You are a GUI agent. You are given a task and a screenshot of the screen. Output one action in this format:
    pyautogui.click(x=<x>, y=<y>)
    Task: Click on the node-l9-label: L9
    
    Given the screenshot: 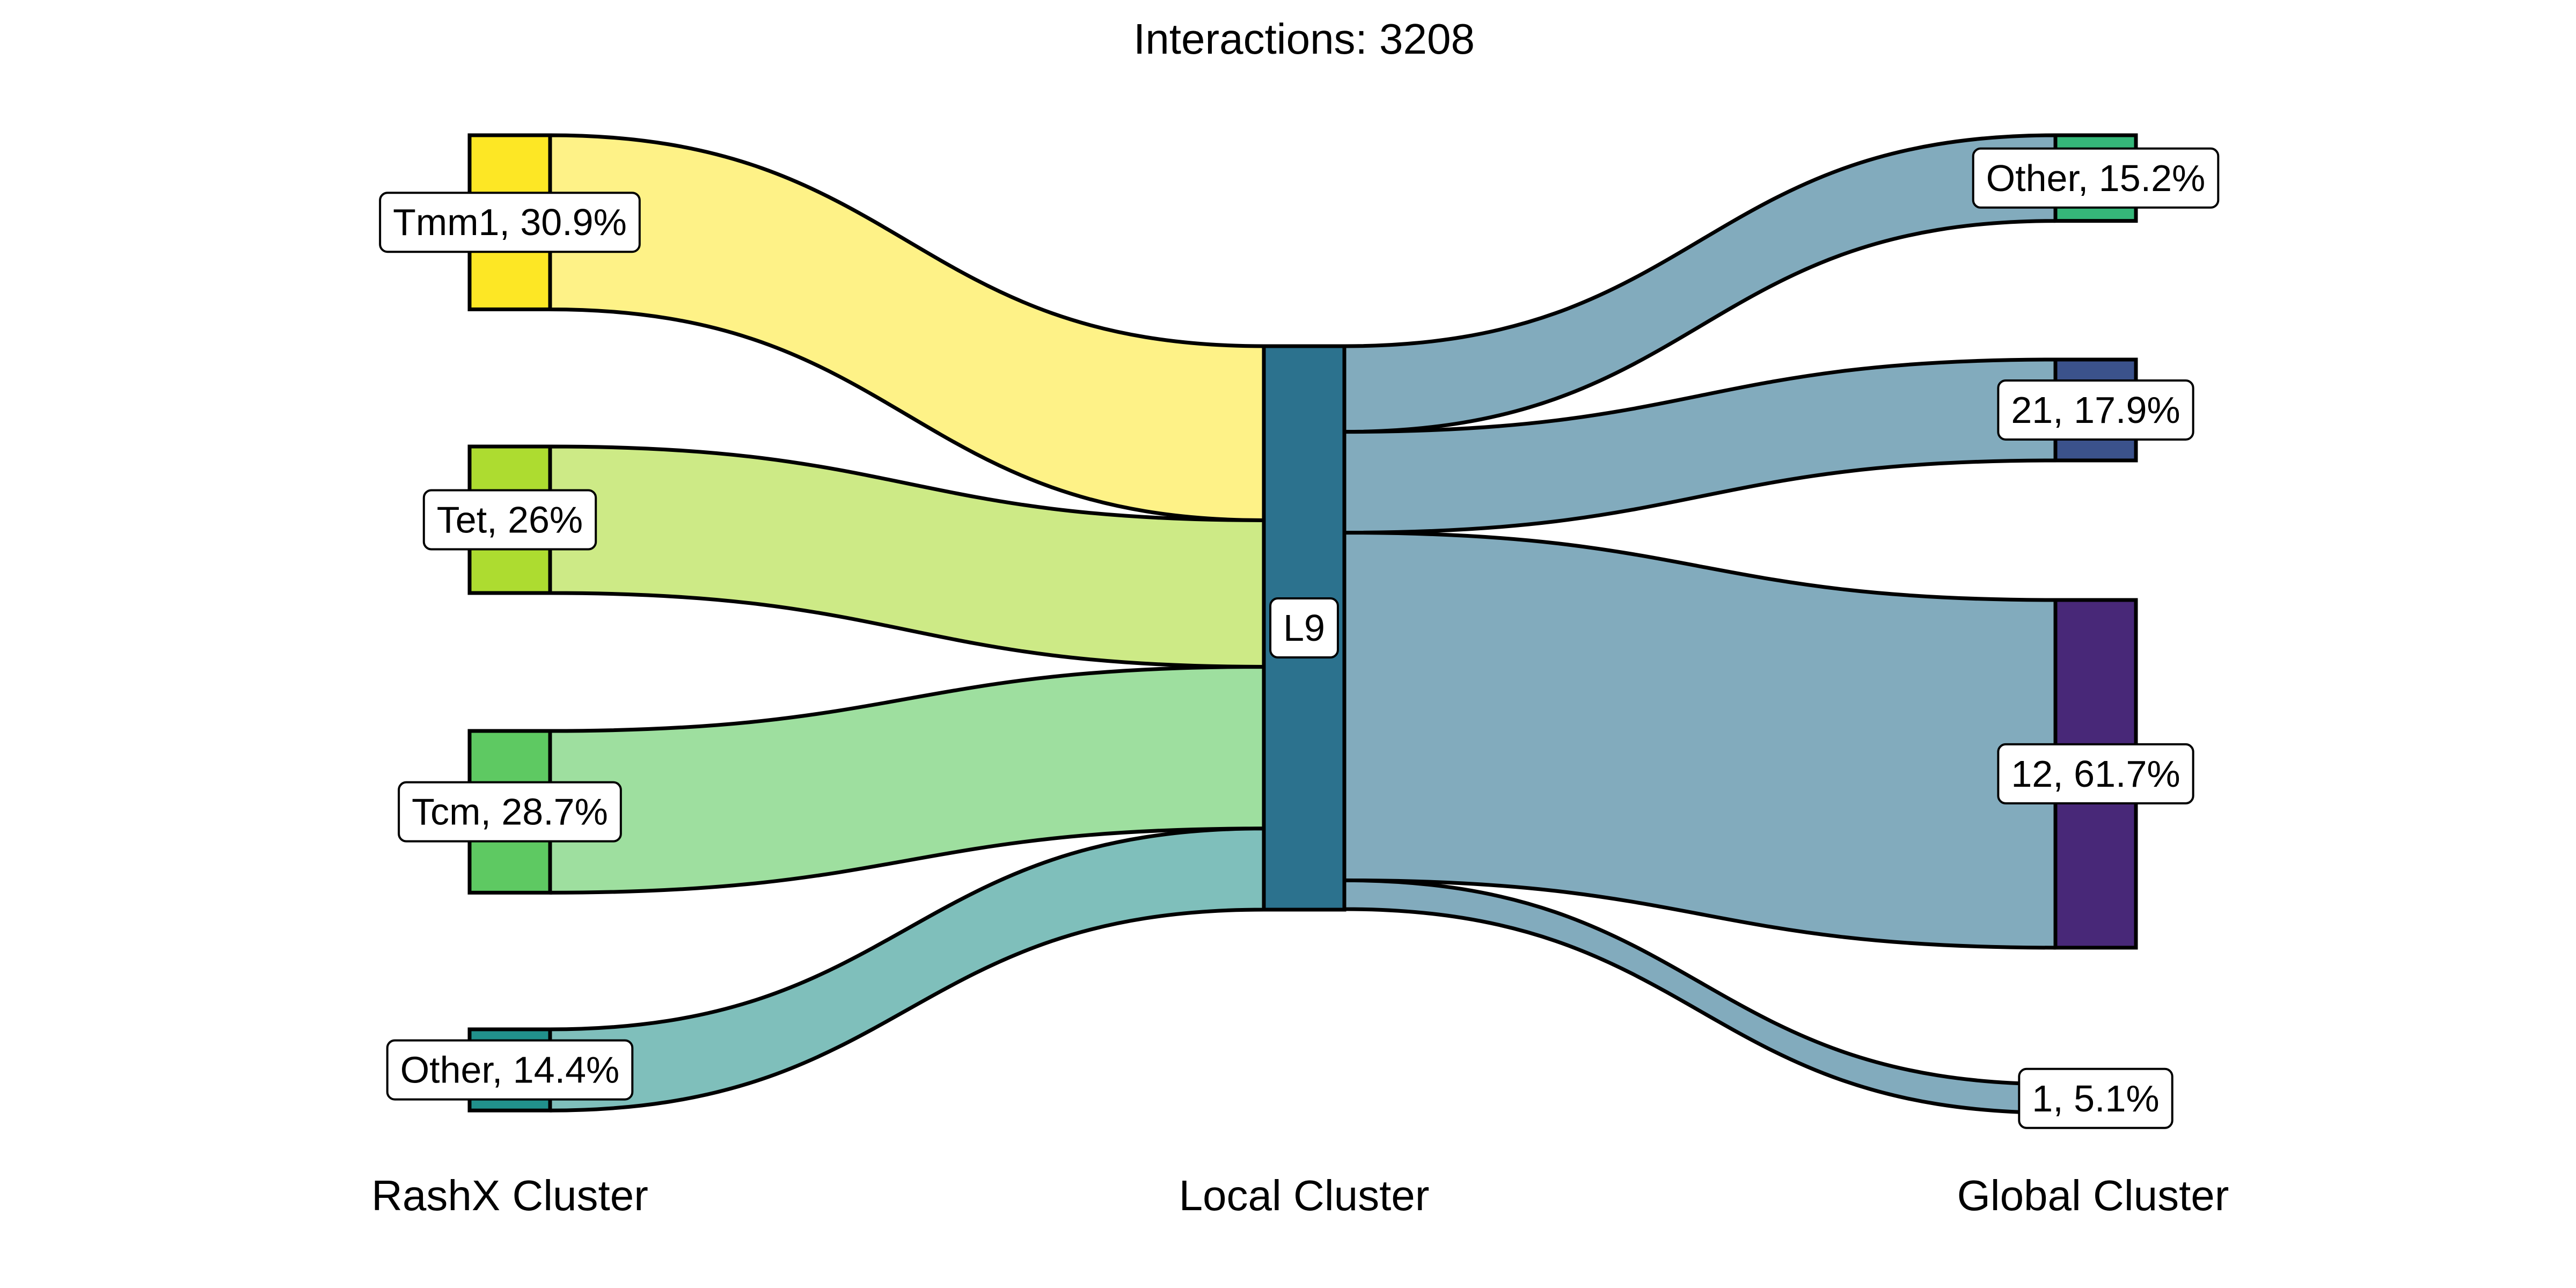 What is the action you would take?
    pyautogui.click(x=1304, y=627)
    